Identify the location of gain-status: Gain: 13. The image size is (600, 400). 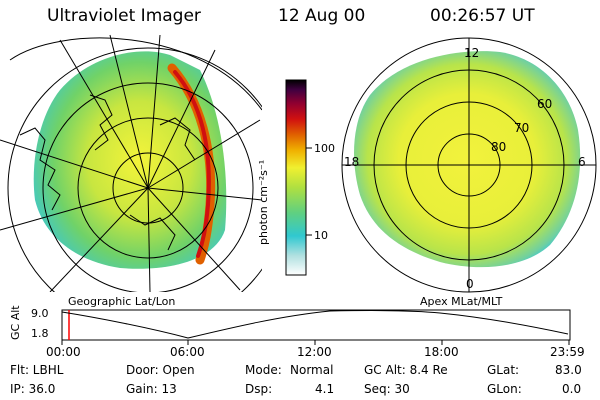
(151, 389).